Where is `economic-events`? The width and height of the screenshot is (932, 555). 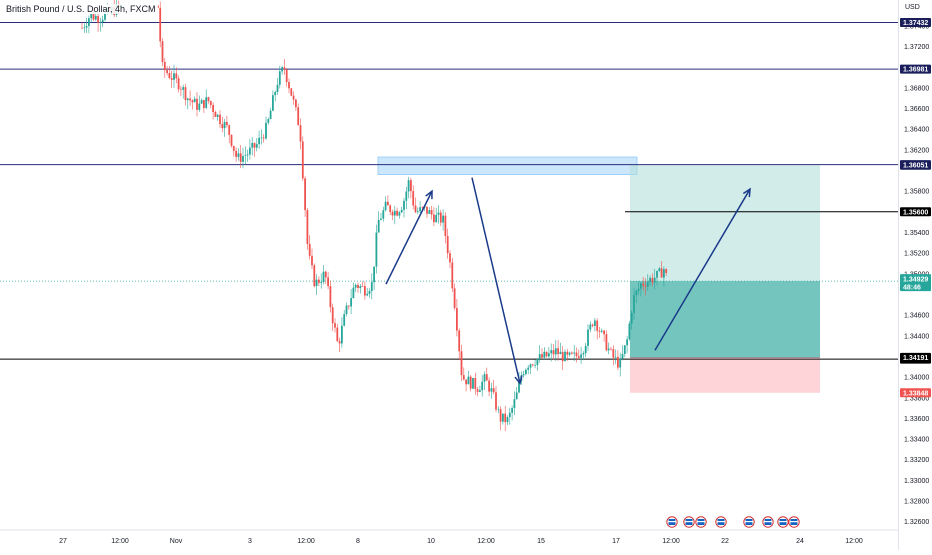 economic-events is located at coordinates (733, 522).